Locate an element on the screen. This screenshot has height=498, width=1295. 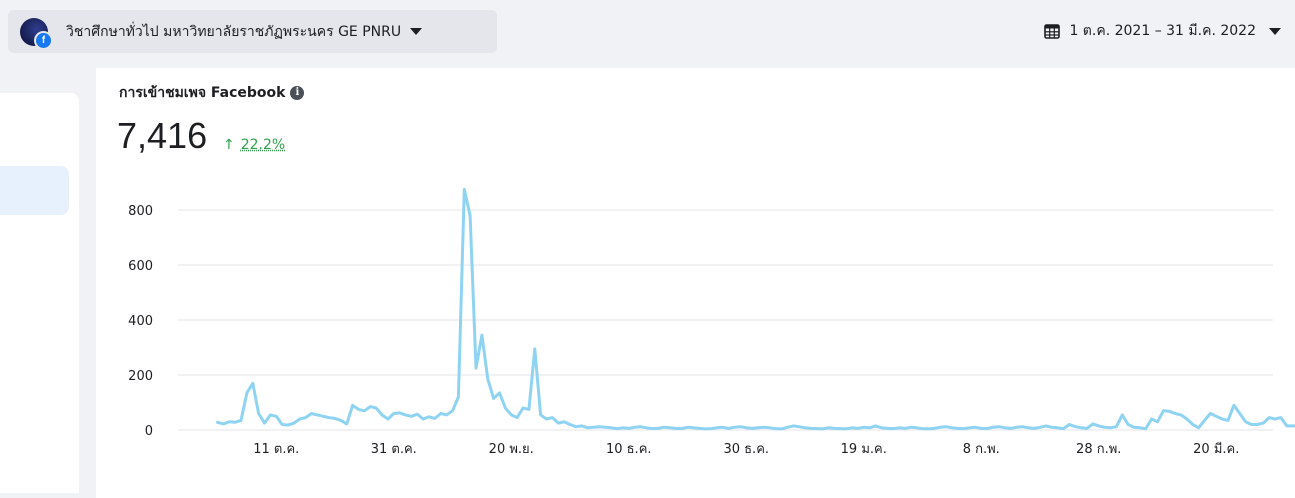
y-tick-label: 800 is located at coordinates (140, 211).